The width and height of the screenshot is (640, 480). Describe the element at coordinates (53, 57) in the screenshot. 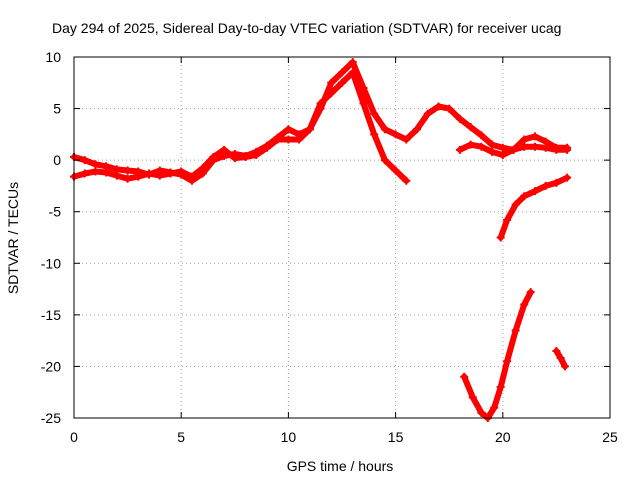

I see `y-tick-label: 10` at that location.